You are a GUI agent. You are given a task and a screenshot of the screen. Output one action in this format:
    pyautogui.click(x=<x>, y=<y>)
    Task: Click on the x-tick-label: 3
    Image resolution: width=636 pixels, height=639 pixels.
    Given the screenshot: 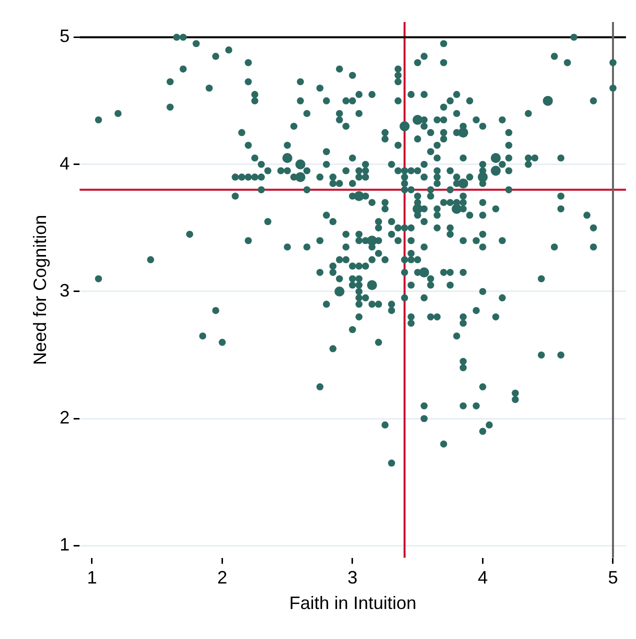 What is the action you would take?
    pyautogui.click(x=352, y=578)
    